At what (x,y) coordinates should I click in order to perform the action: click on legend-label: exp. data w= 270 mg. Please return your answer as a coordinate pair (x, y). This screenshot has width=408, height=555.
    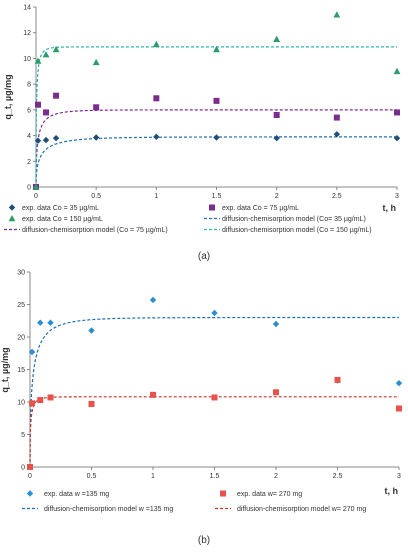
    Looking at the image, I should click on (269, 494).